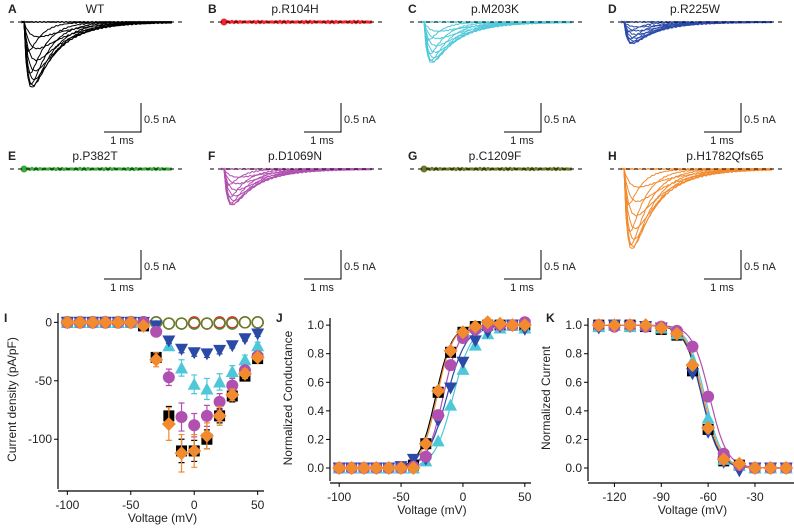 This screenshot has width=794, height=530. What do you see at coordinates (412, 156) in the screenshot?
I see `panel-label: G` at bounding box center [412, 156].